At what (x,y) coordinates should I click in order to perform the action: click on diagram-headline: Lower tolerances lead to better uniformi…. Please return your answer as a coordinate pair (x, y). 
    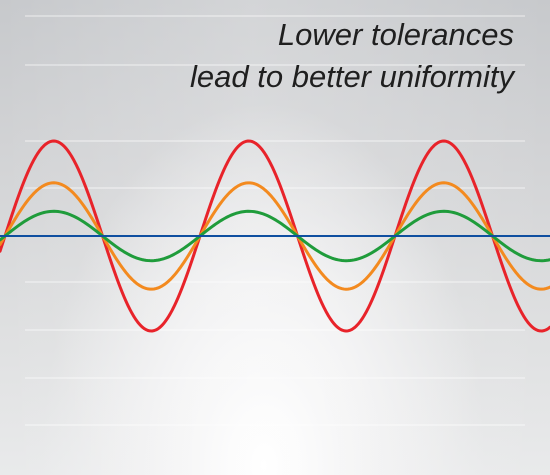
    Looking at the image, I should click on (352, 56).